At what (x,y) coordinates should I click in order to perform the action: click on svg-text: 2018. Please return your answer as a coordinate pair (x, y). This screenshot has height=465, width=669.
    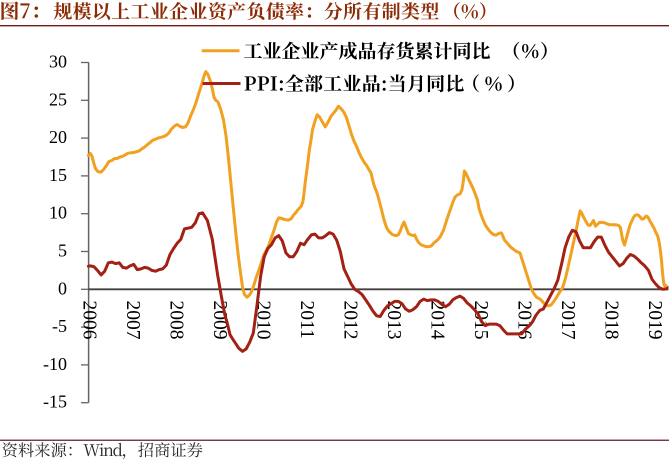
    Looking at the image, I should click on (610, 320).